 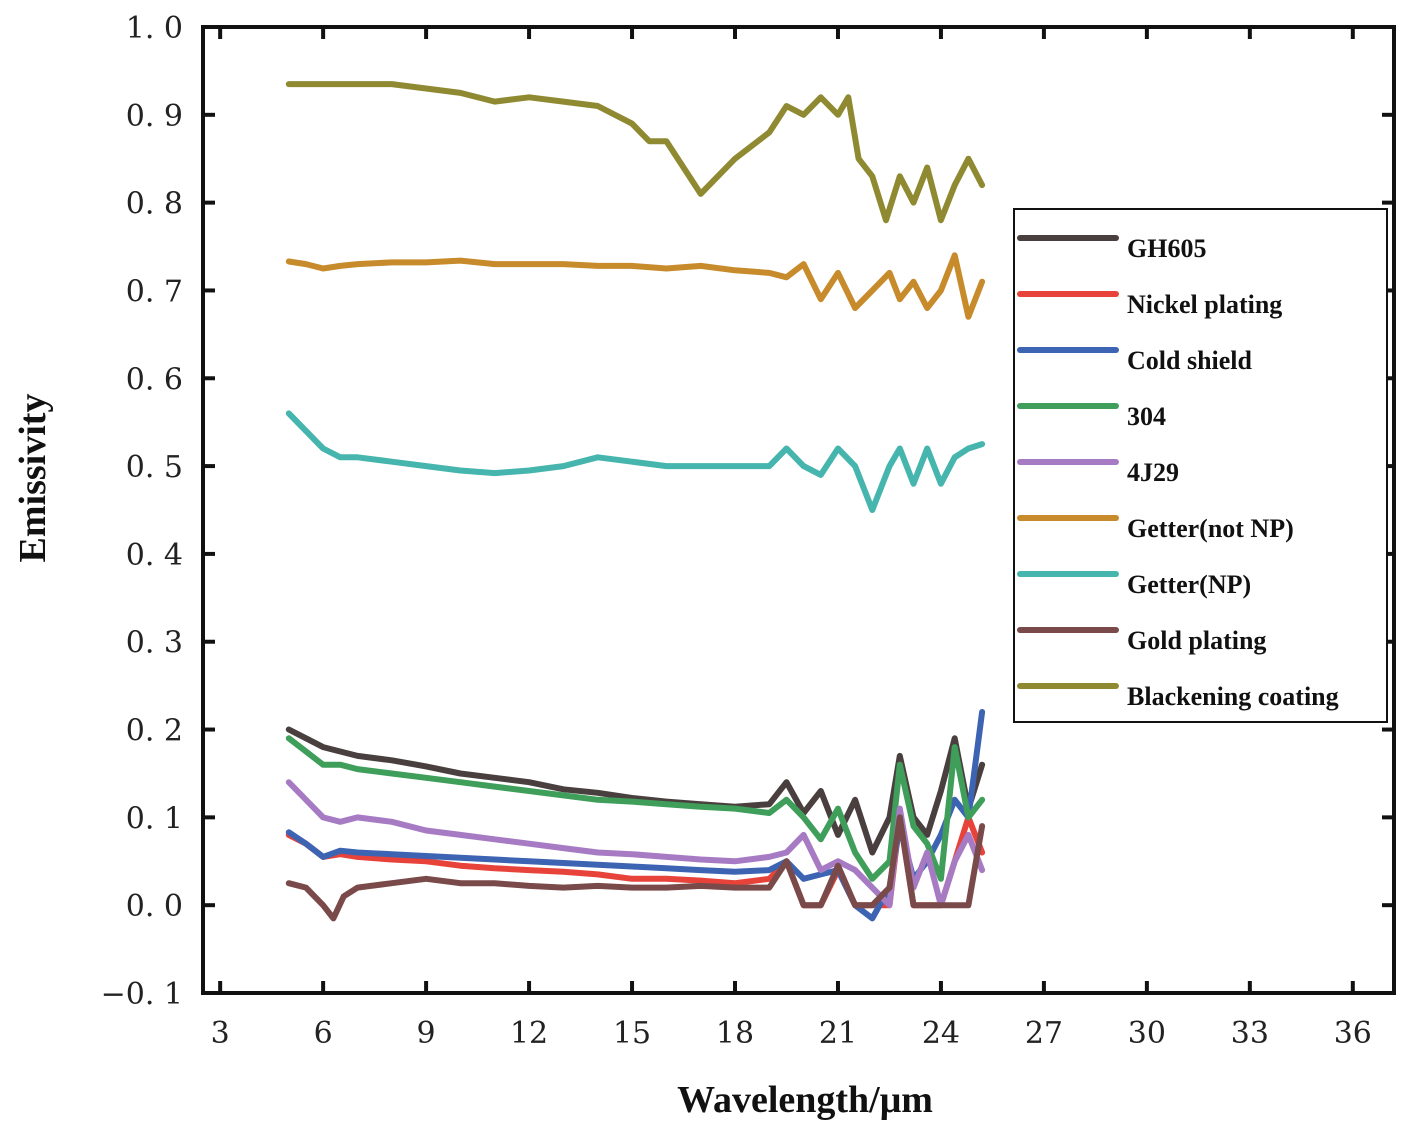 What do you see at coordinates (635, 286) in the screenshot?
I see `series-line-getter-not-np` at bounding box center [635, 286].